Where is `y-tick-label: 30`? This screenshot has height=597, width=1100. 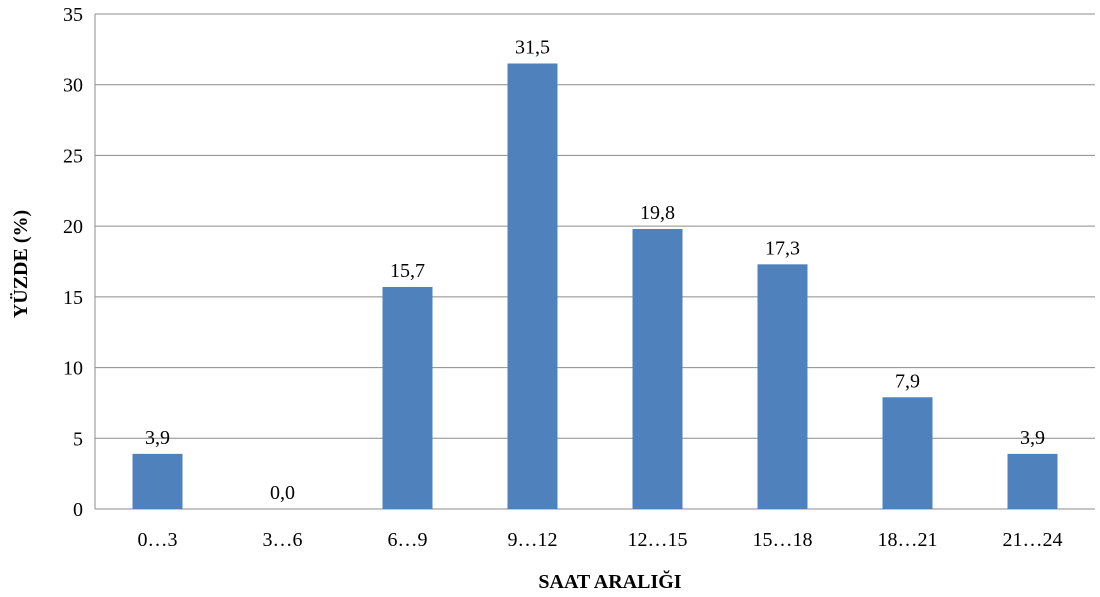
y-tick-label: 30 is located at coordinates (73, 86).